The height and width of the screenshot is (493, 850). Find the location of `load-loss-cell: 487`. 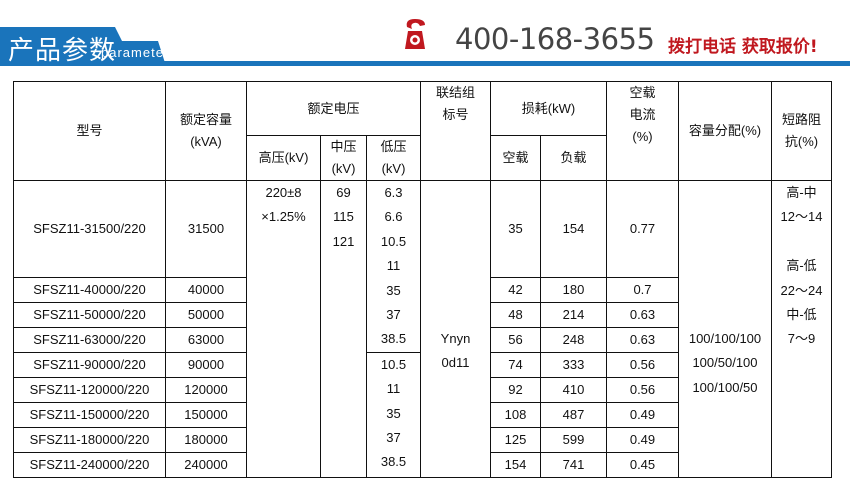

load-loss-cell: 487 is located at coordinates (573, 414).